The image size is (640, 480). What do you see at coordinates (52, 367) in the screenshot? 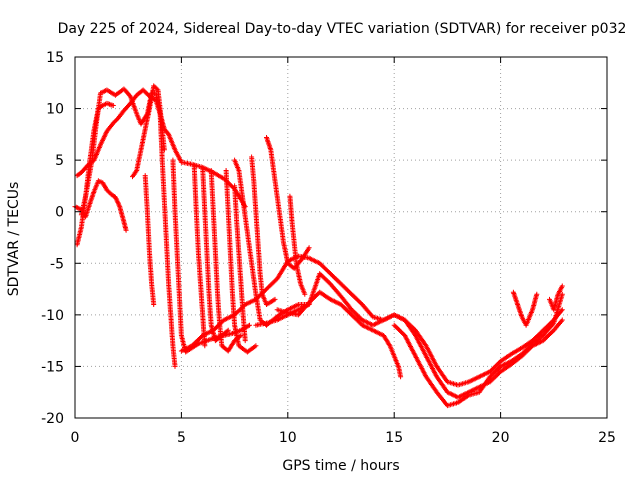
I see `y-tick-label: -15` at bounding box center [52, 367].